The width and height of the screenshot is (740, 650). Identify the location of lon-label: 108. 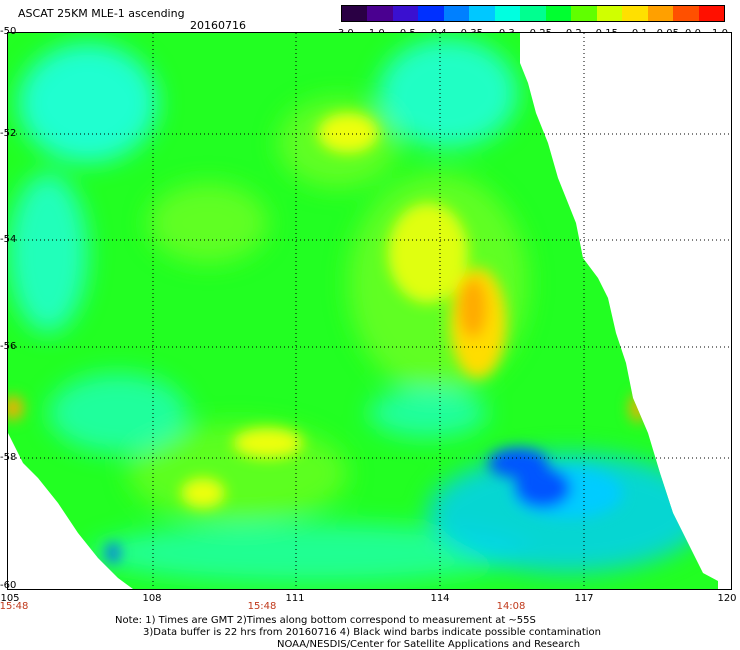
(152, 598).